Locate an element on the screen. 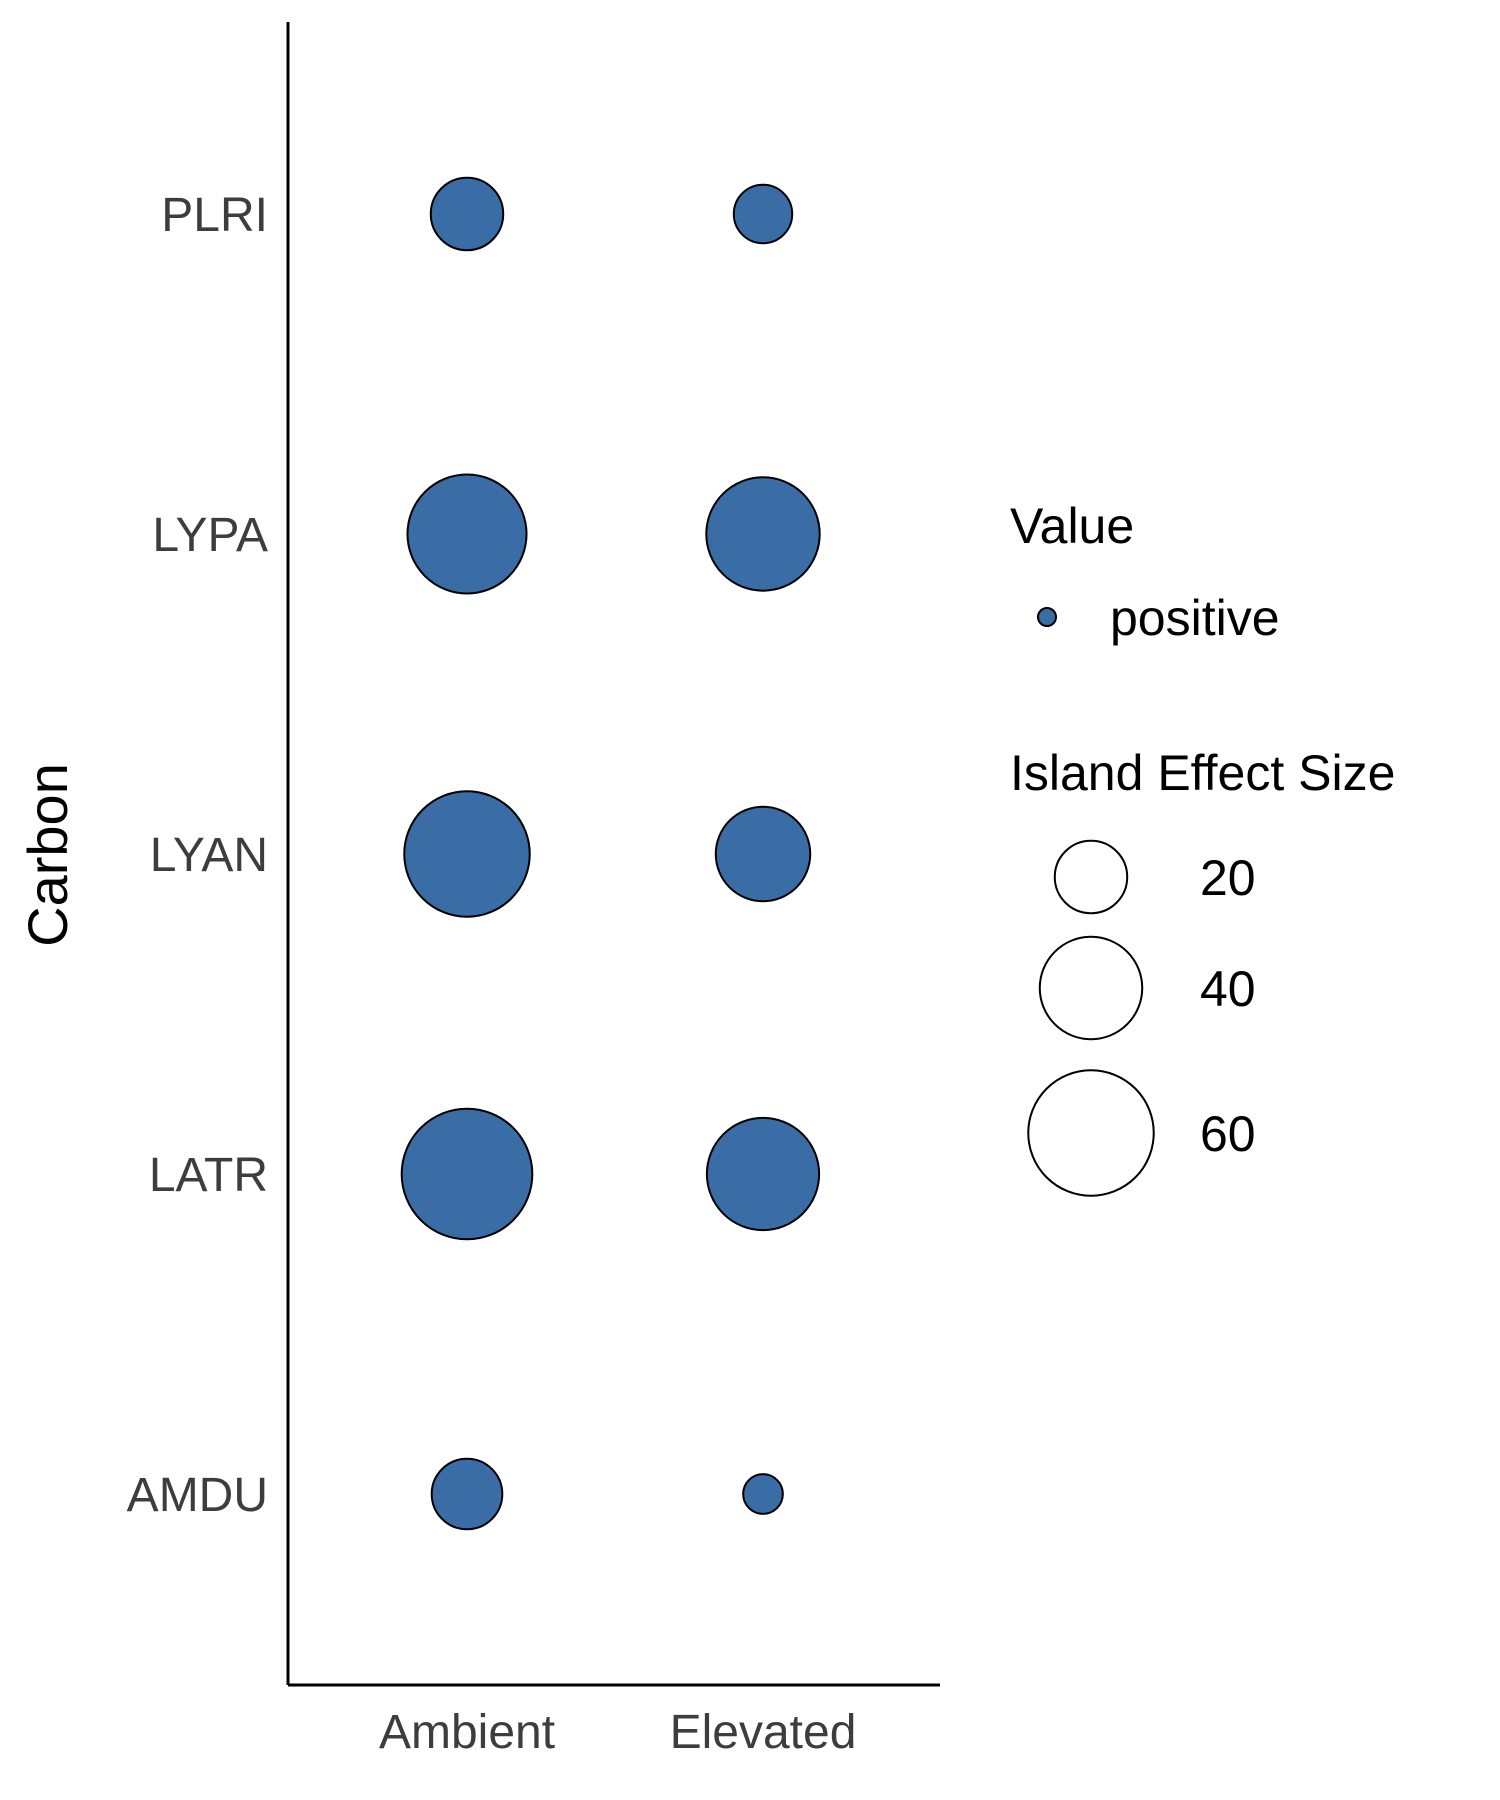  y-tick-labels: PLRI LYPA LYAN LATR AMDU is located at coordinates (197, 855).